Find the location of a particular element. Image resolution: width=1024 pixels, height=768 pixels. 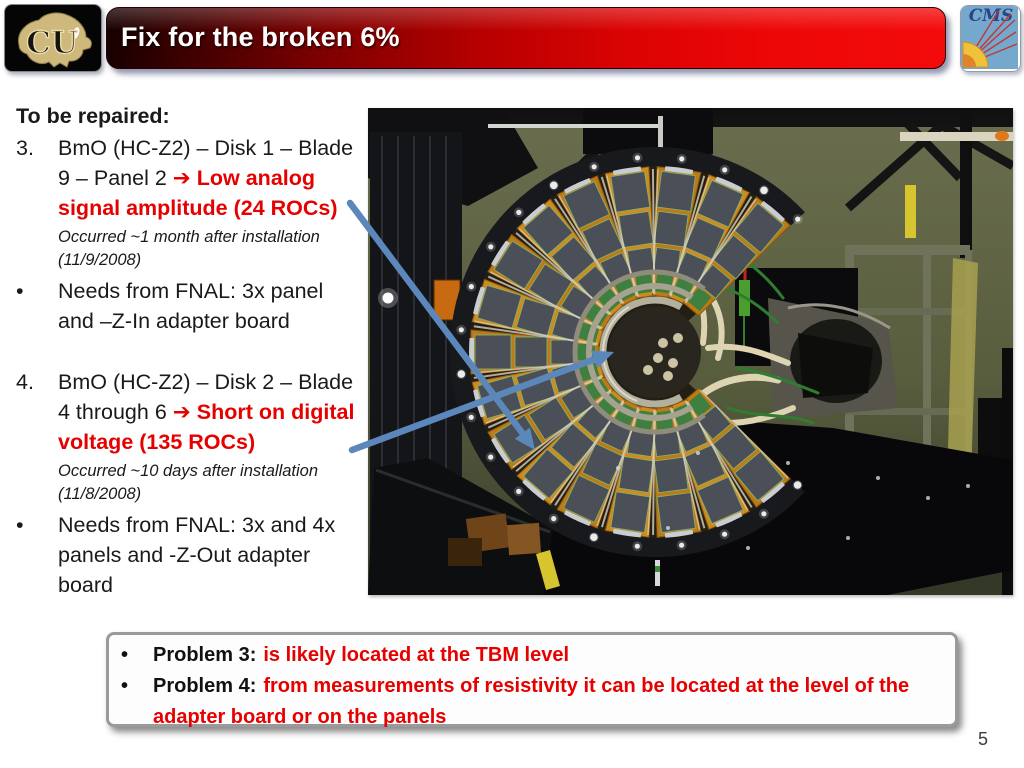

problem-4-label: Problem 4: is located at coordinates (205, 686).